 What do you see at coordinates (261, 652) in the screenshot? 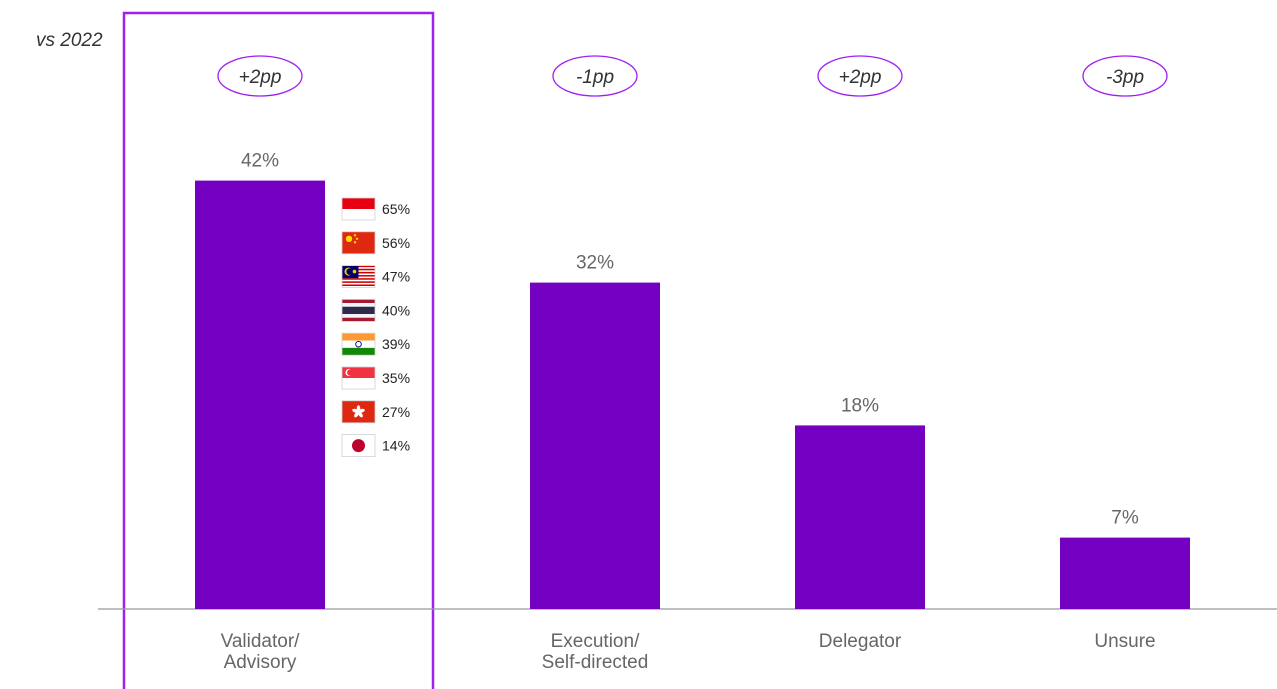
I see `category-label: Validator/Advisory` at bounding box center [261, 652].